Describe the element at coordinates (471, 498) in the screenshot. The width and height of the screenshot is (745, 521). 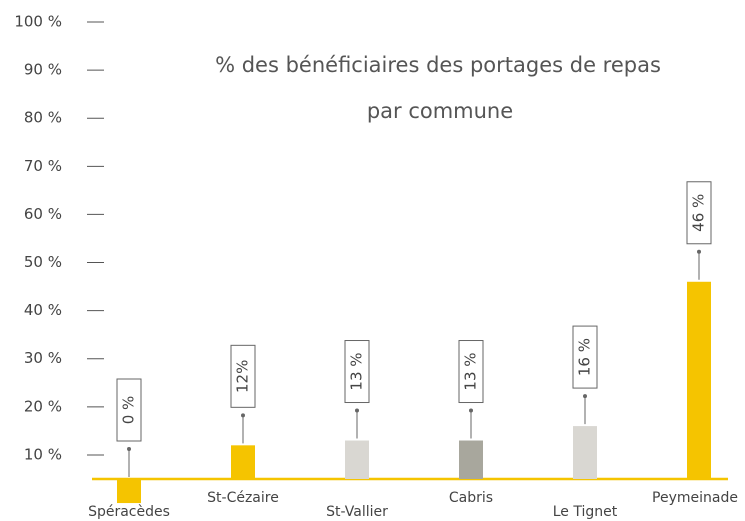
I see `x-tick-label: Cabris` at that location.